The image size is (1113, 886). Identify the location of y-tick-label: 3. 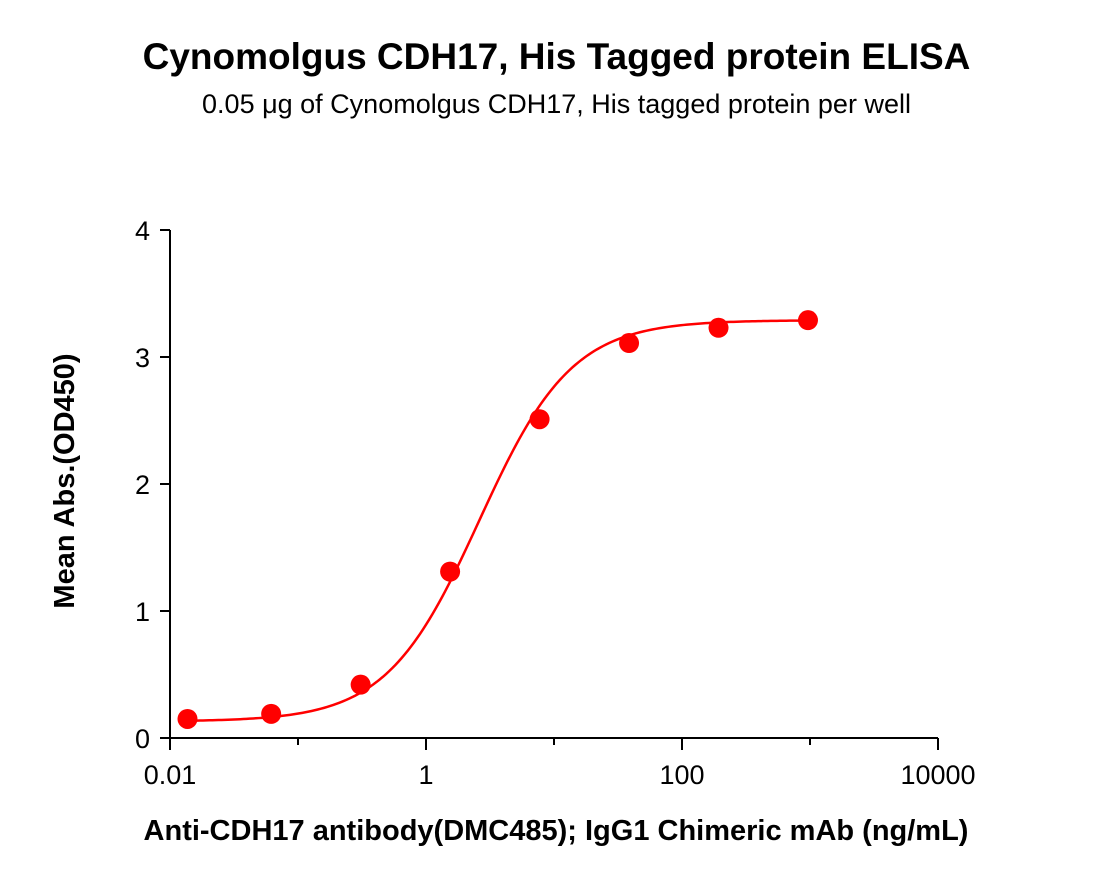
(142, 358).